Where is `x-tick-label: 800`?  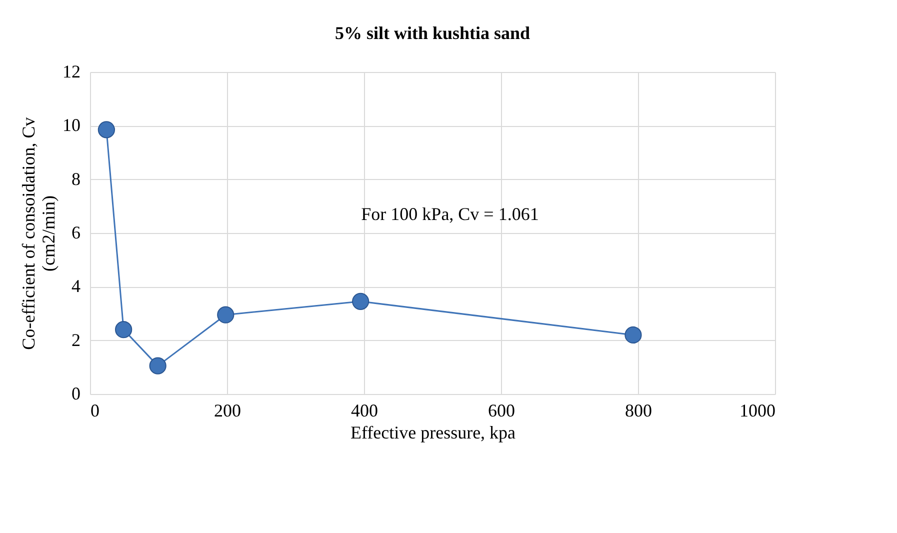 x-tick-label: 800 is located at coordinates (638, 410).